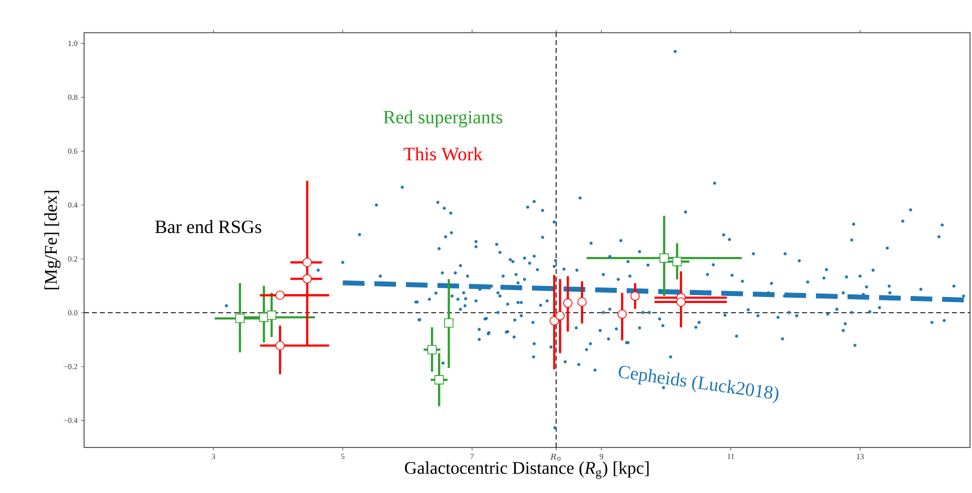  What do you see at coordinates (526, 470) in the screenshot?
I see `x-axis-title: Galactocentric Distance (R$_{g}$) [kpc]` at bounding box center [526, 470].